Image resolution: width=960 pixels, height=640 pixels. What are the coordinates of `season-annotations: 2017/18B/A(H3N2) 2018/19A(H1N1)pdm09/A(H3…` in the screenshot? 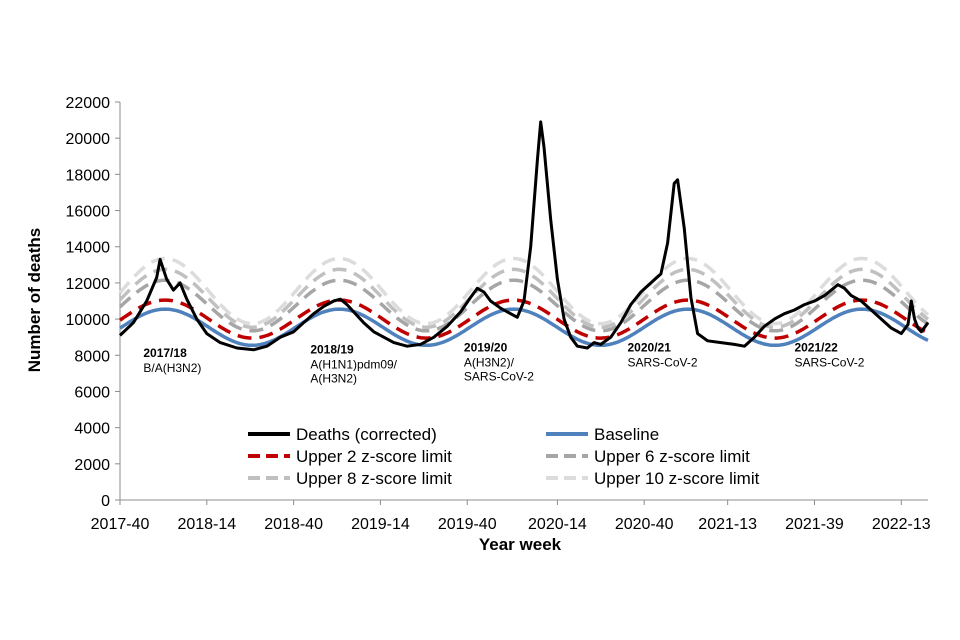 It's located at (503, 363).